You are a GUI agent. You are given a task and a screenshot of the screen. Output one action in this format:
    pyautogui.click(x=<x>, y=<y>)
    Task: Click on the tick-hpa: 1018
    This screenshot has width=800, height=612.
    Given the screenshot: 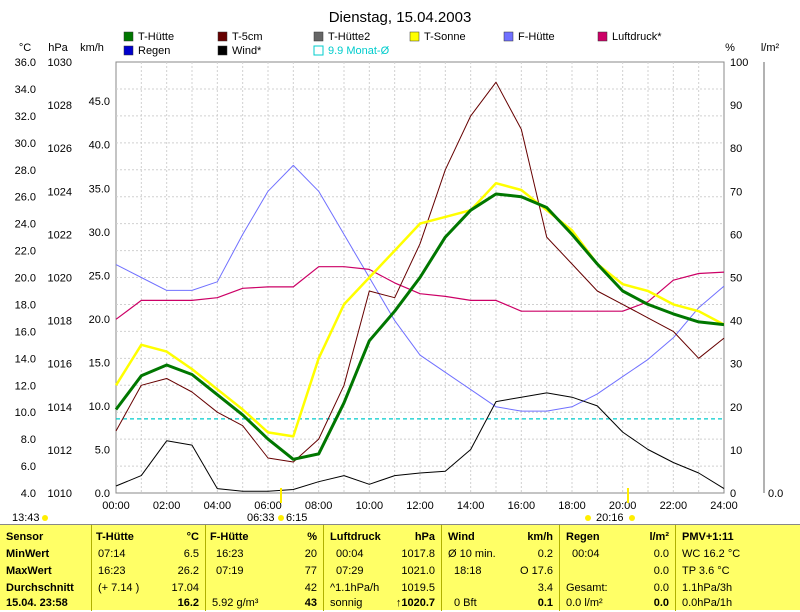 What is the action you would take?
    pyautogui.click(x=60, y=322)
    